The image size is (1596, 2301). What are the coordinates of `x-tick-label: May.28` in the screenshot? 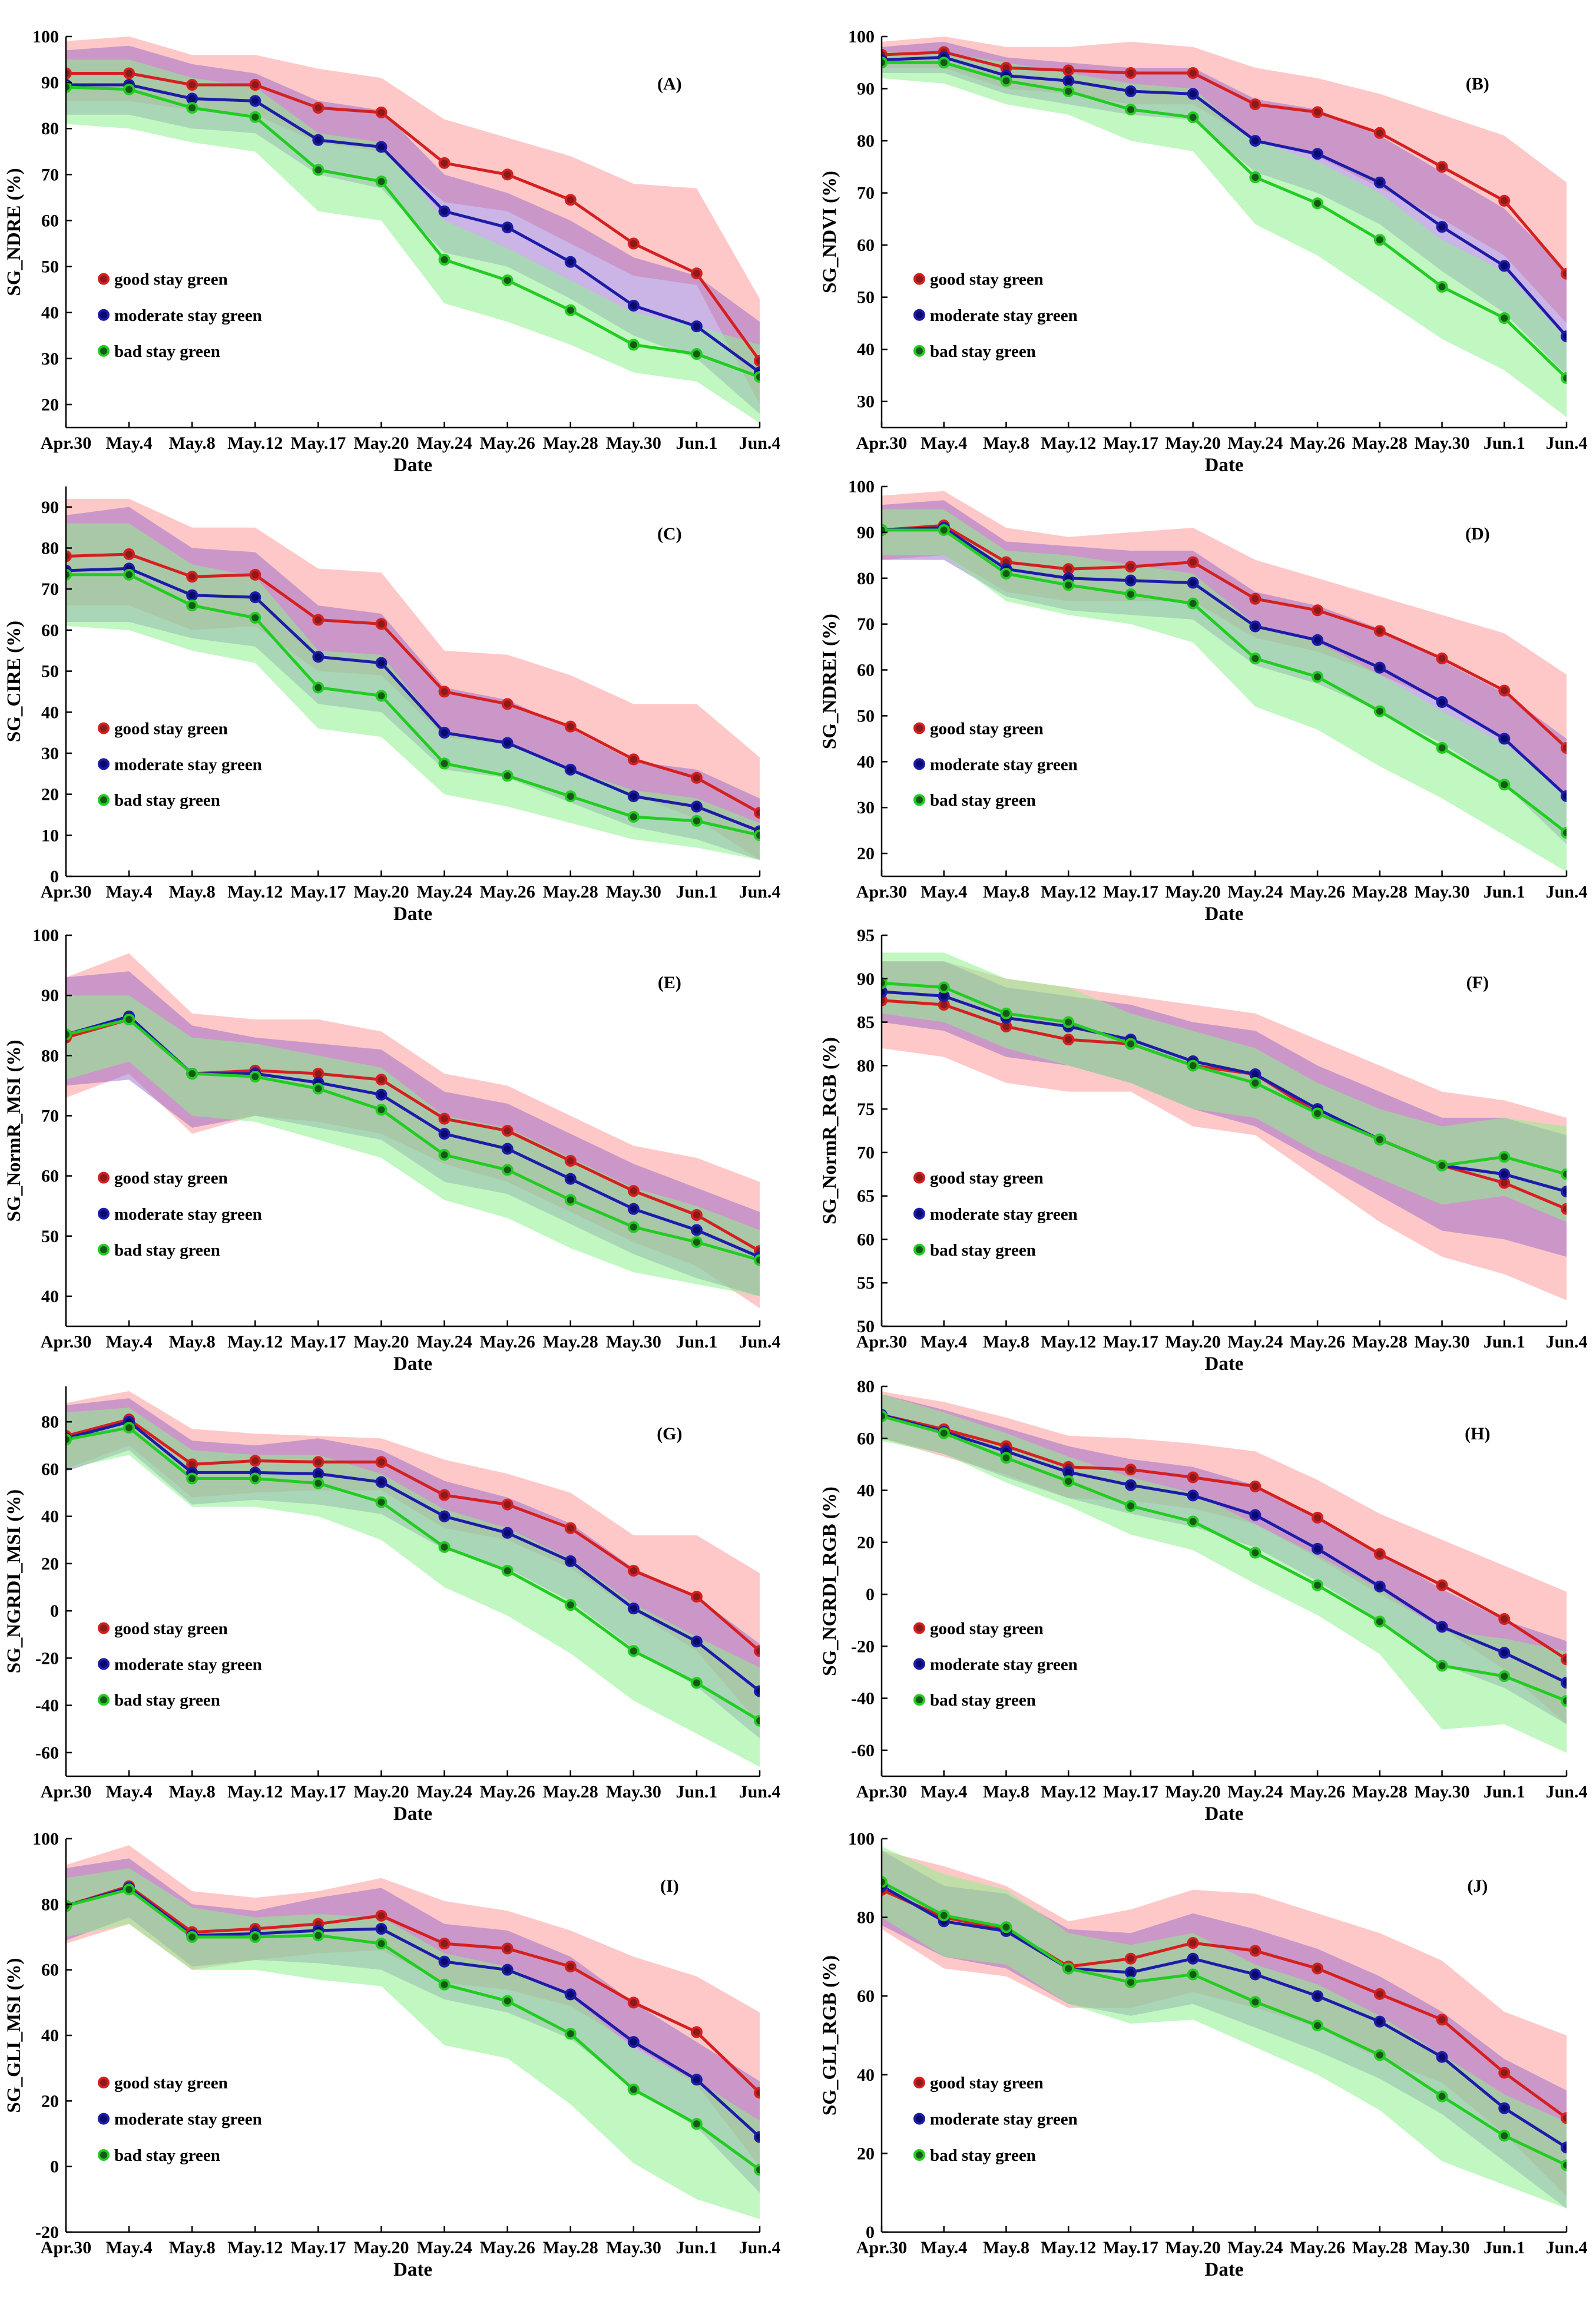 It's located at (1380, 1792).